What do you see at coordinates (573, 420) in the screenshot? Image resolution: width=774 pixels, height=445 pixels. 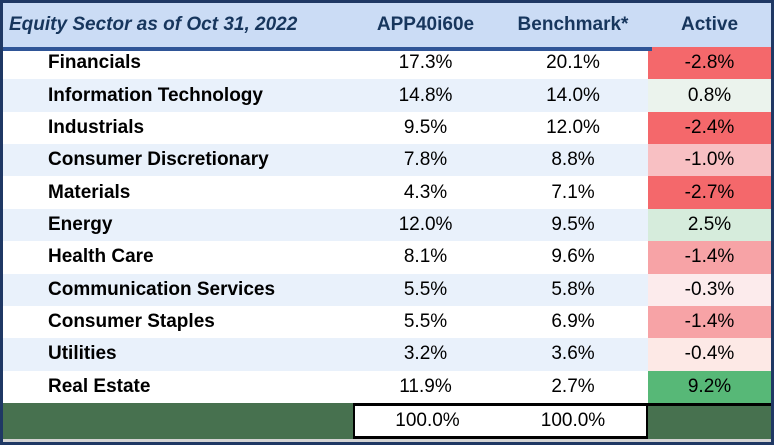 I see `total-benchmark-weight: 100.0%` at bounding box center [573, 420].